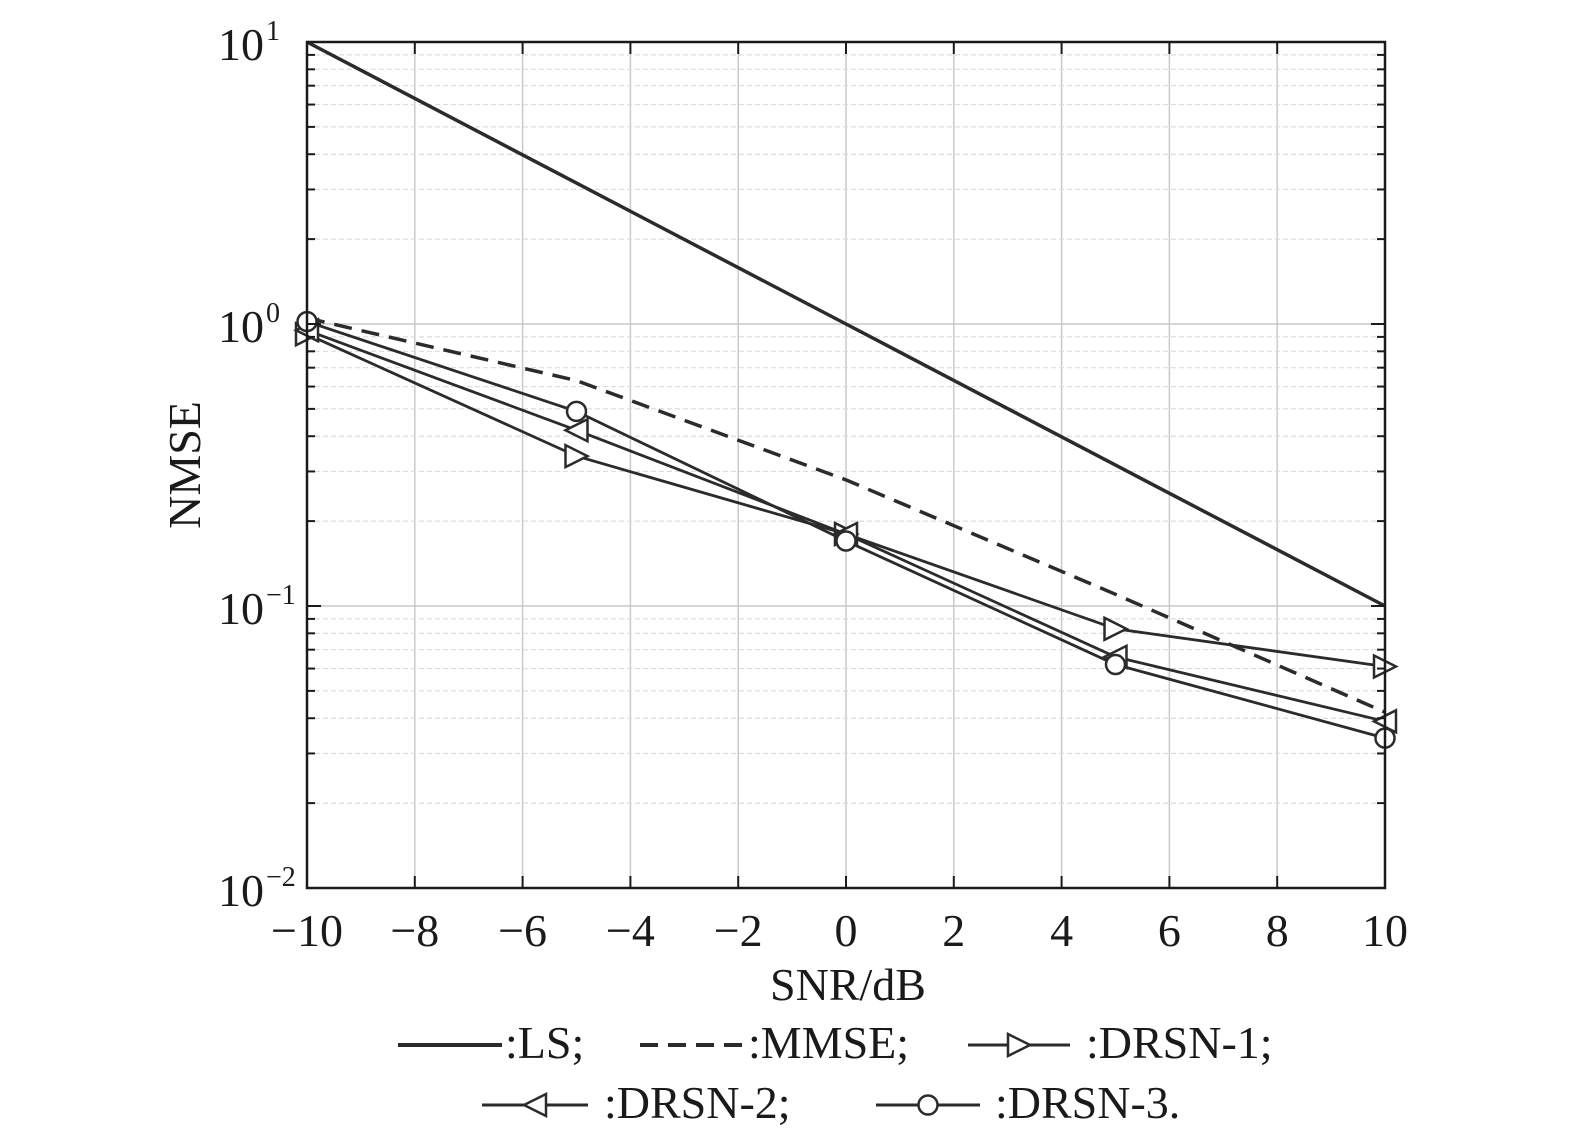 The height and width of the screenshot is (1147, 1575). What do you see at coordinates (1061, 930) in the screenshot?
I see `x-tick-label: 4` at bounding box center [1061, 930].